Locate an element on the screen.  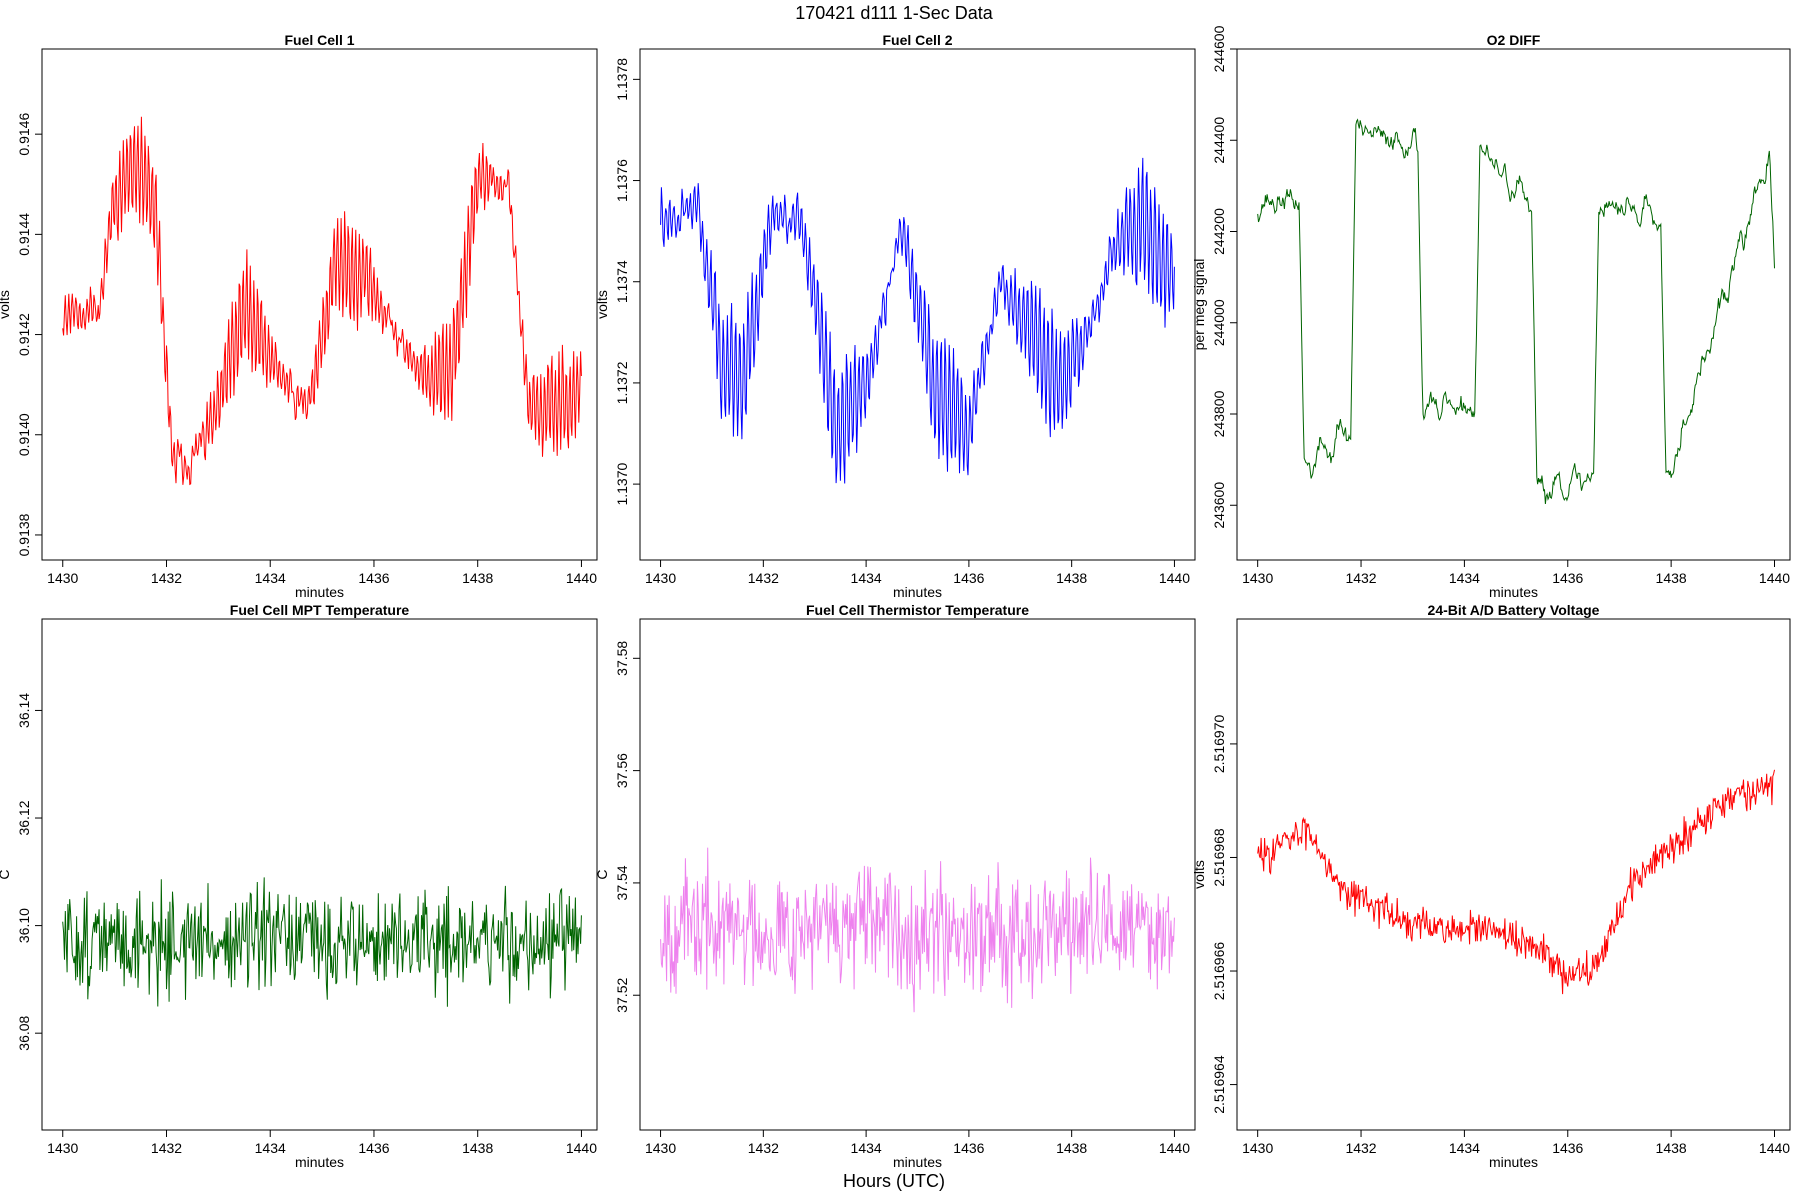
y-tick-label: 0.9146 is located at coordinates (24, 134).